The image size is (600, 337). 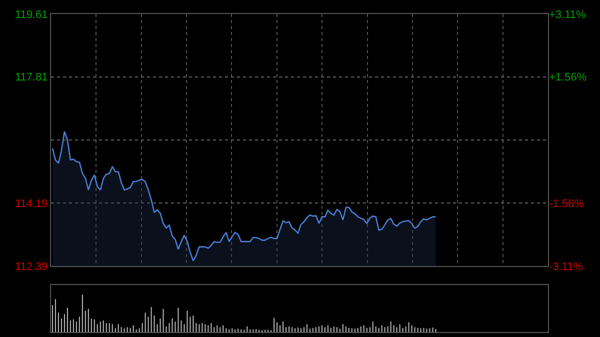 I want to click on y2-tick-label: -3.11%, so click(x=566, y=266).